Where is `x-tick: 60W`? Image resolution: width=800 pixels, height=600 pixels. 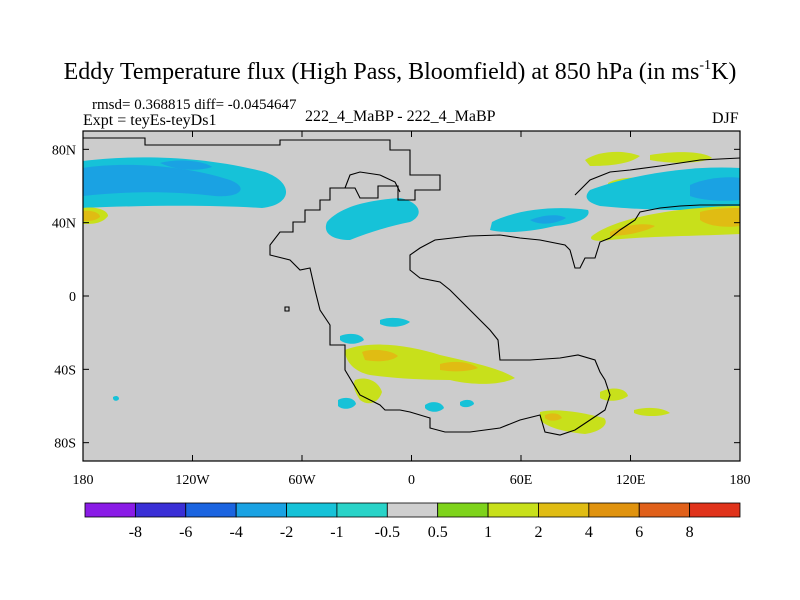 x-tick: 60W is located at coordinates (302, 309).